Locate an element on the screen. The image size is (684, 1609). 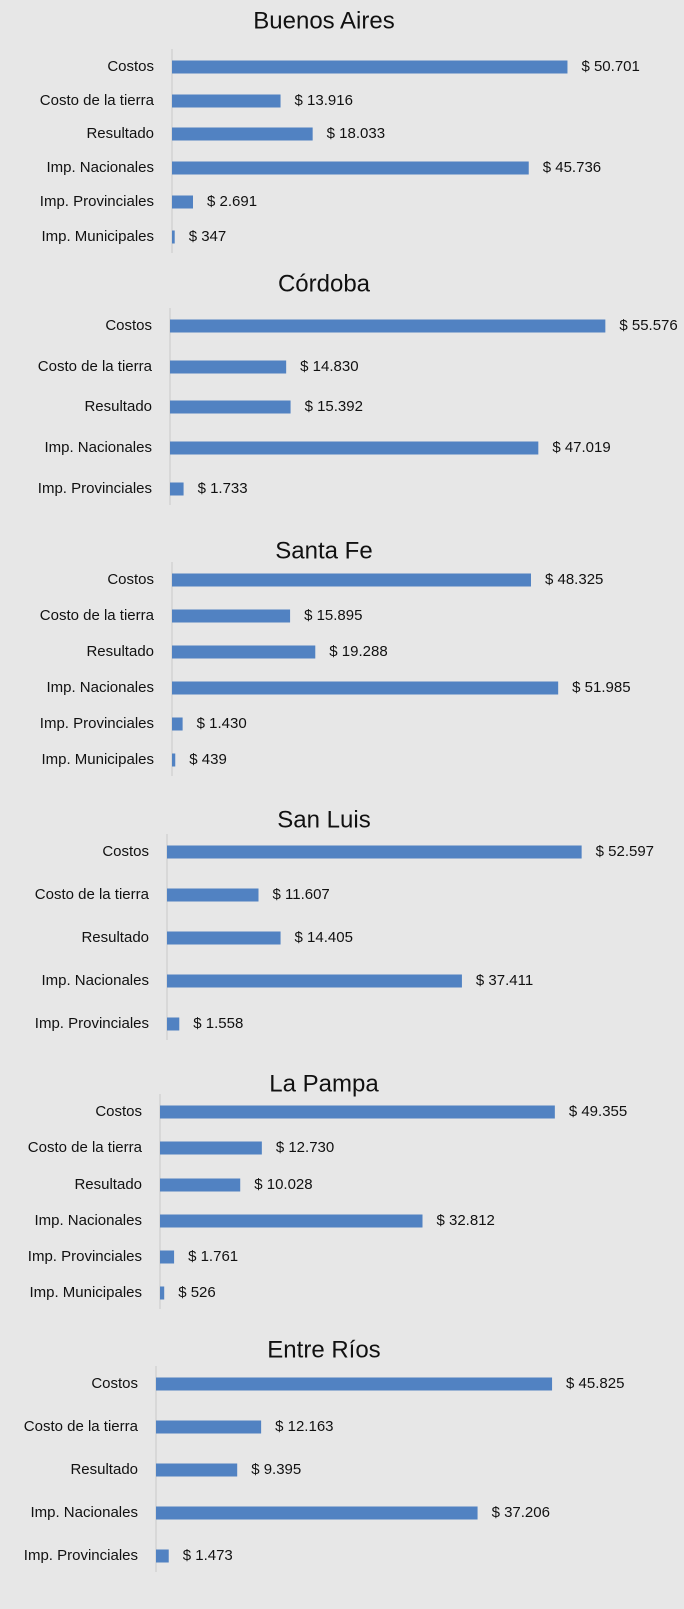
value-label: $ 45.825 is located at coordinates (595, 1383).